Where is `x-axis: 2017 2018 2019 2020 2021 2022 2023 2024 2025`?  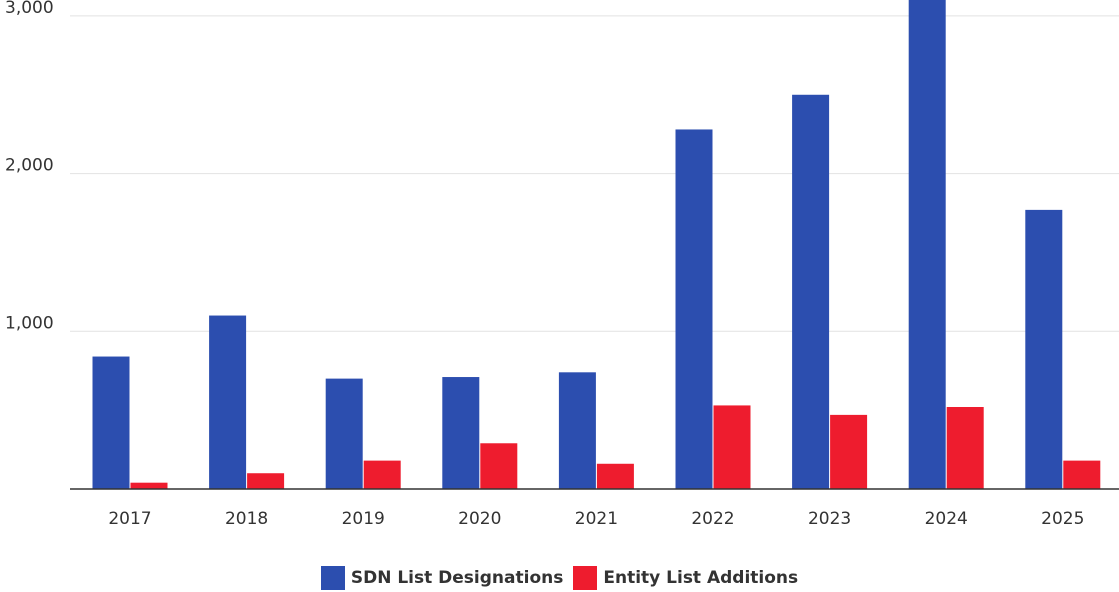 x-axis: 2017 2018 2019 2020 2021 2022 2023 2024 2025 is located at coordinates (596, 519).